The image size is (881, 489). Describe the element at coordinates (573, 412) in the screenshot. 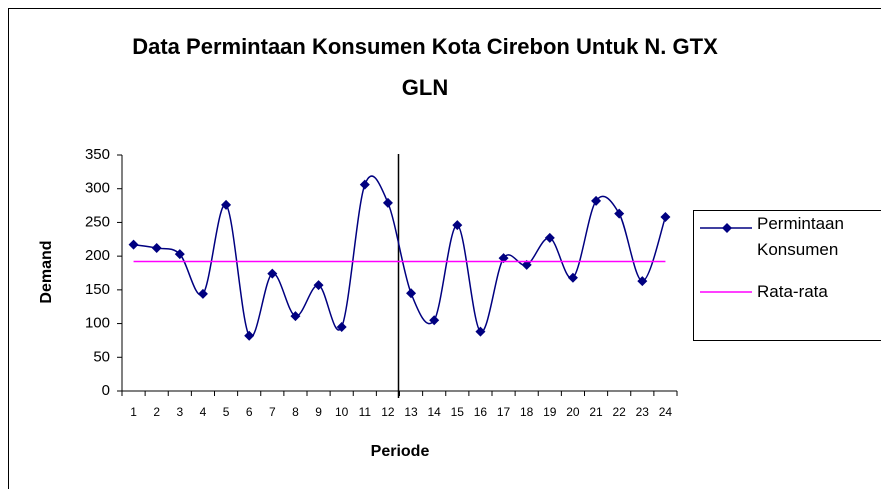

I see `x-tick-label: 20` at that location.